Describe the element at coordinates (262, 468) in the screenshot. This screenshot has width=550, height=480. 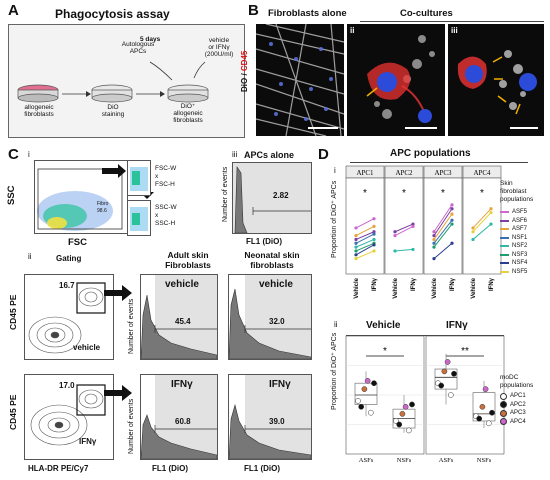
I see `fl1-label-neo: FL1 (DiO)` at that location.